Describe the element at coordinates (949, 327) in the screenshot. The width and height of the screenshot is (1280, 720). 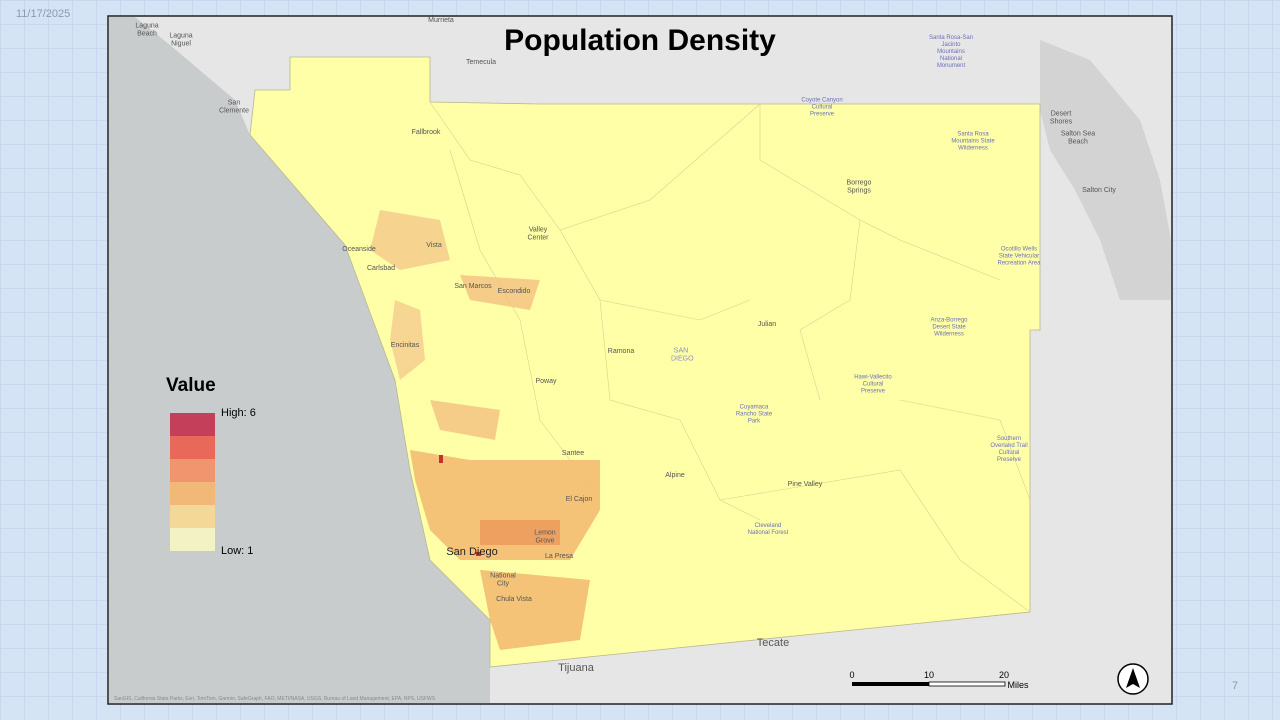
I see `preserve-label: Anza-Borrego Desert State Wilderness` at that location.